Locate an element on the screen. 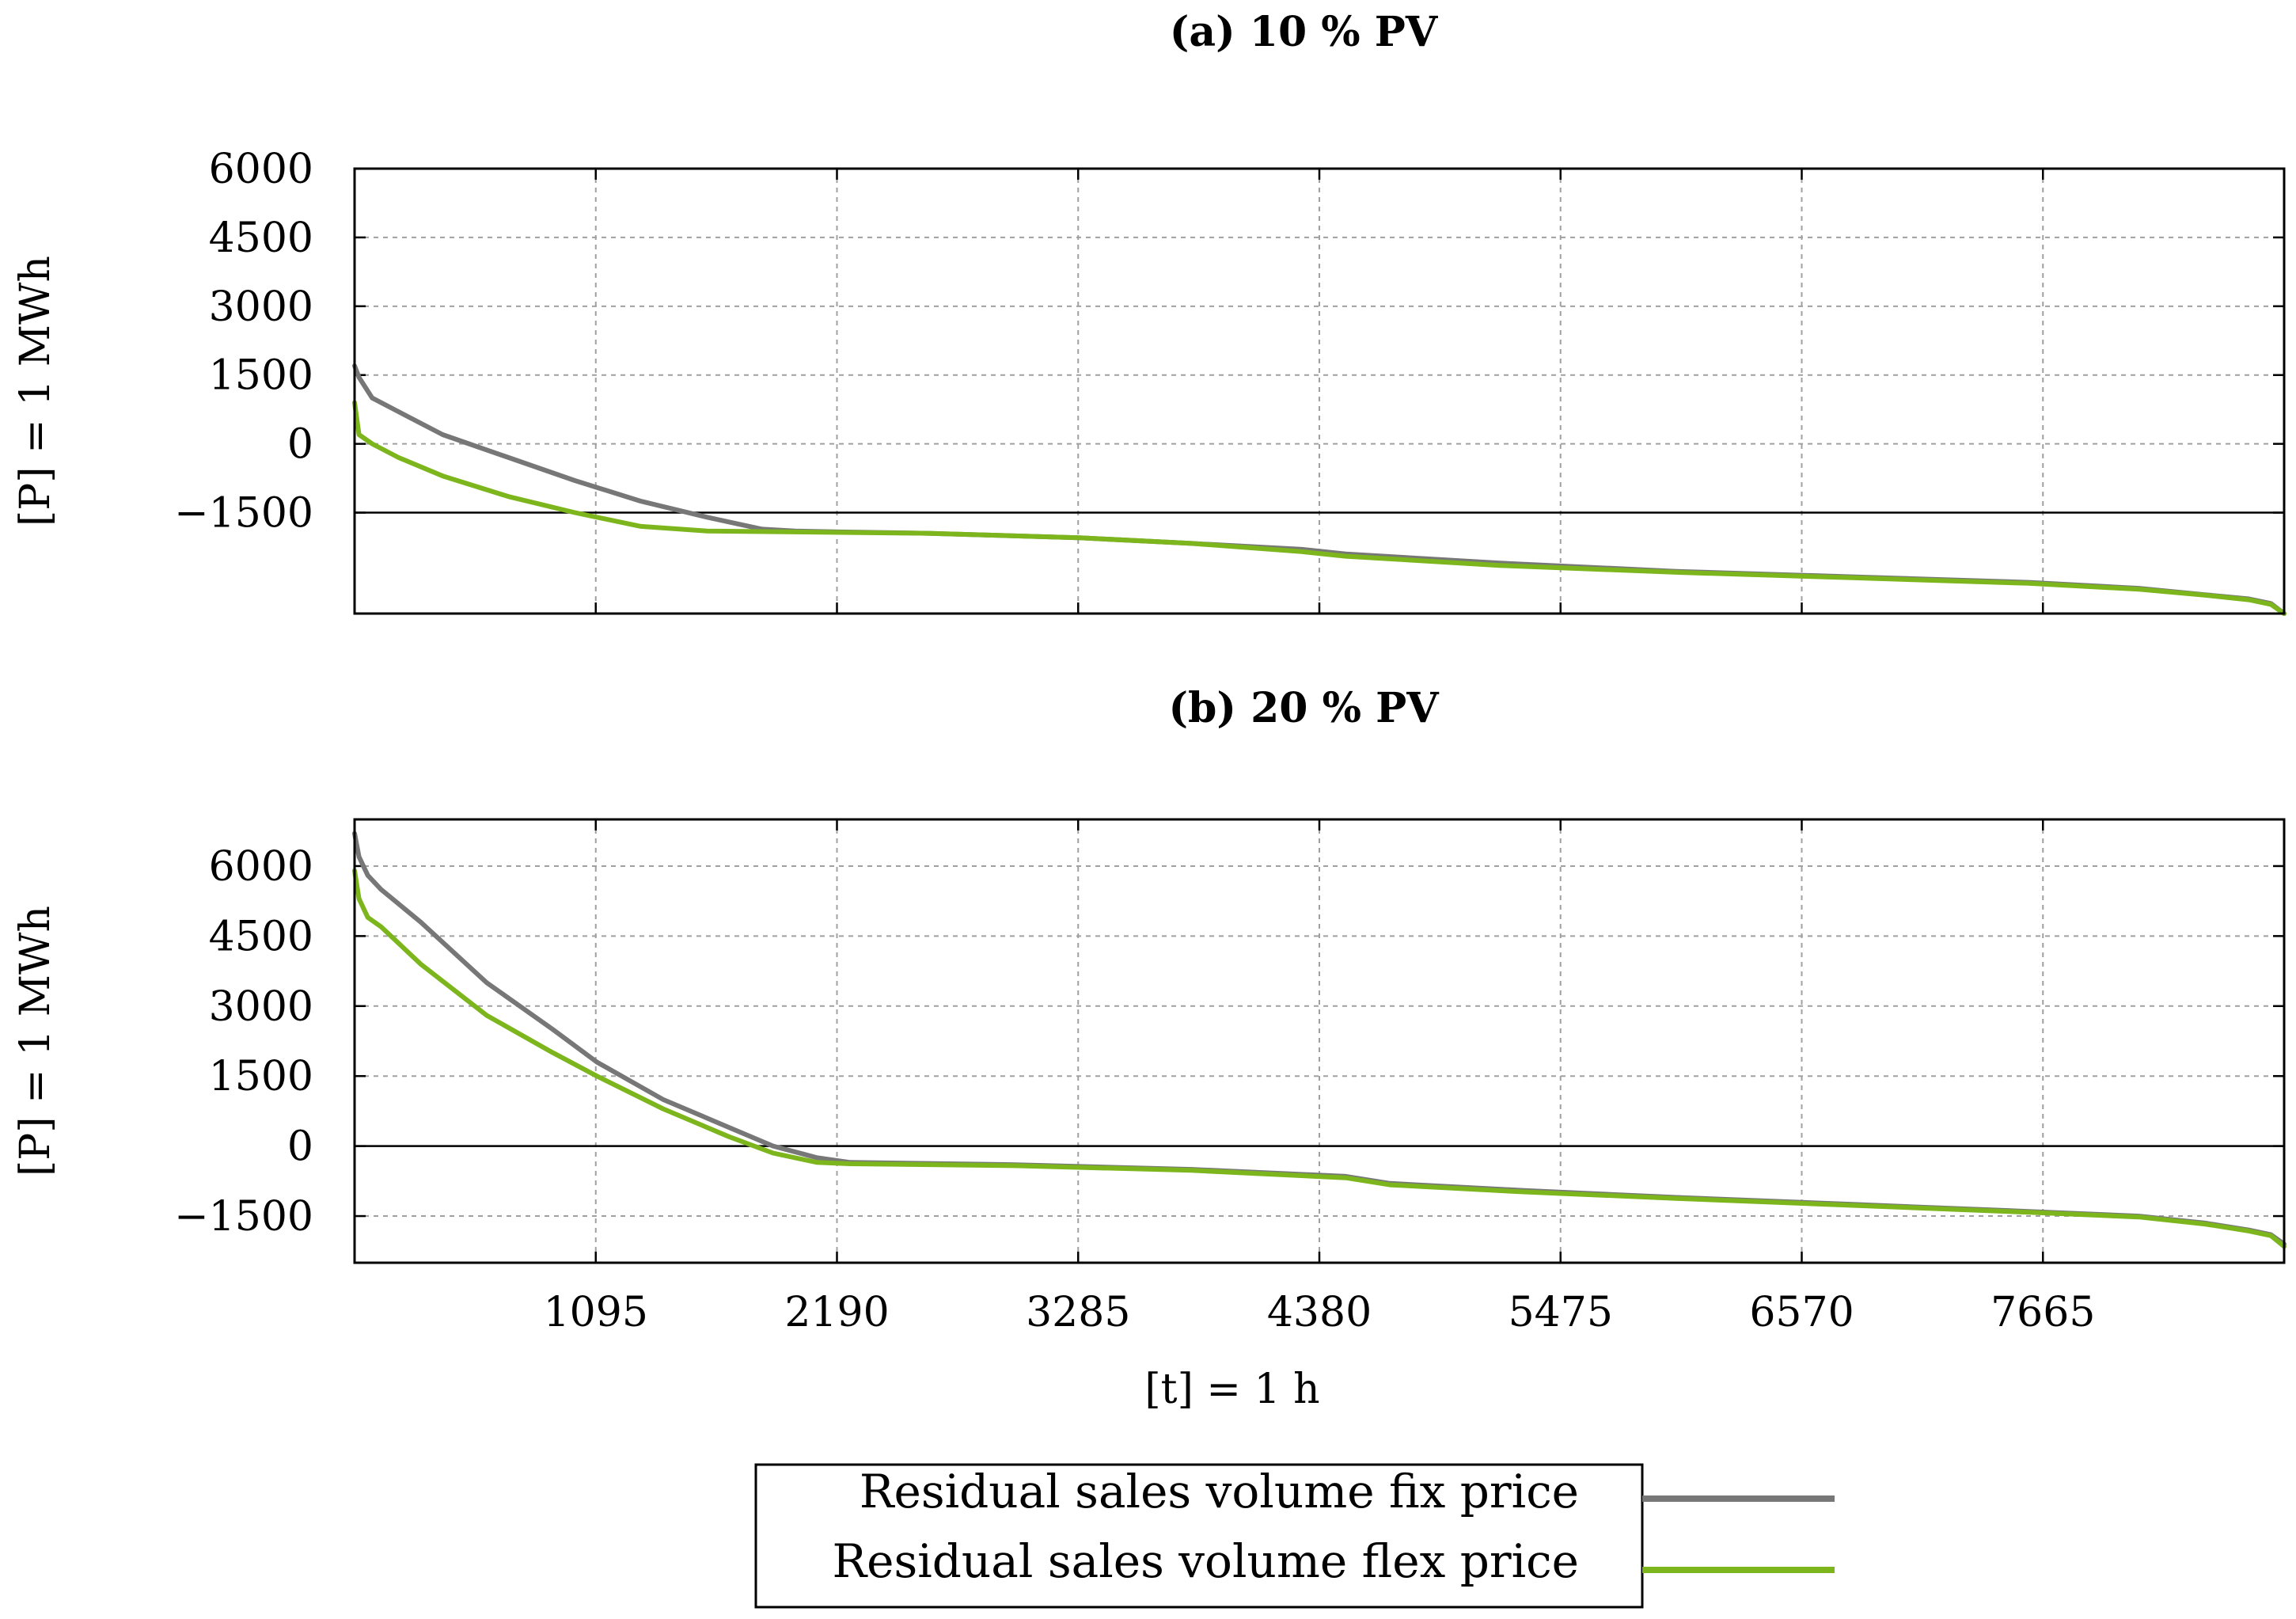 The image size is (2296, 1619). series-line-residual-sales-volume-flex-price is located at coordinates (1319, 508).